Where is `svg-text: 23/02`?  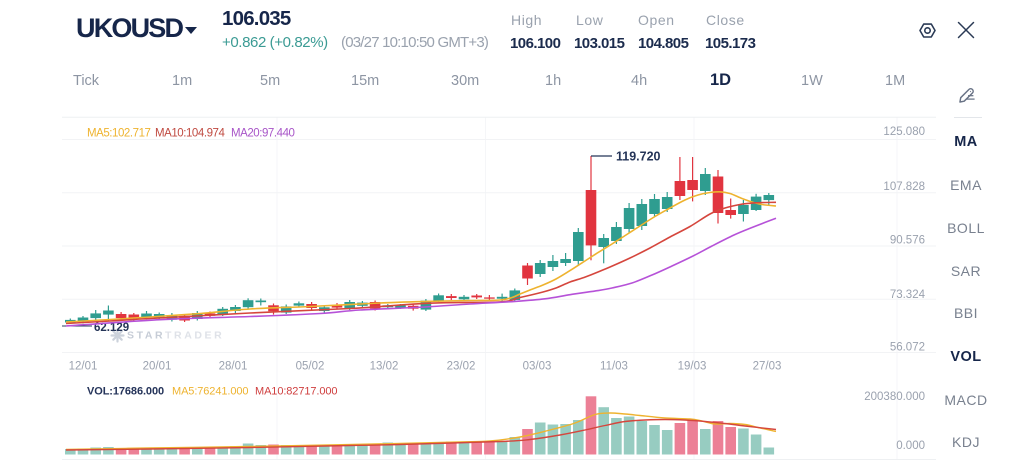
svg-text: 23/02 is located at coordinates (461, 367).